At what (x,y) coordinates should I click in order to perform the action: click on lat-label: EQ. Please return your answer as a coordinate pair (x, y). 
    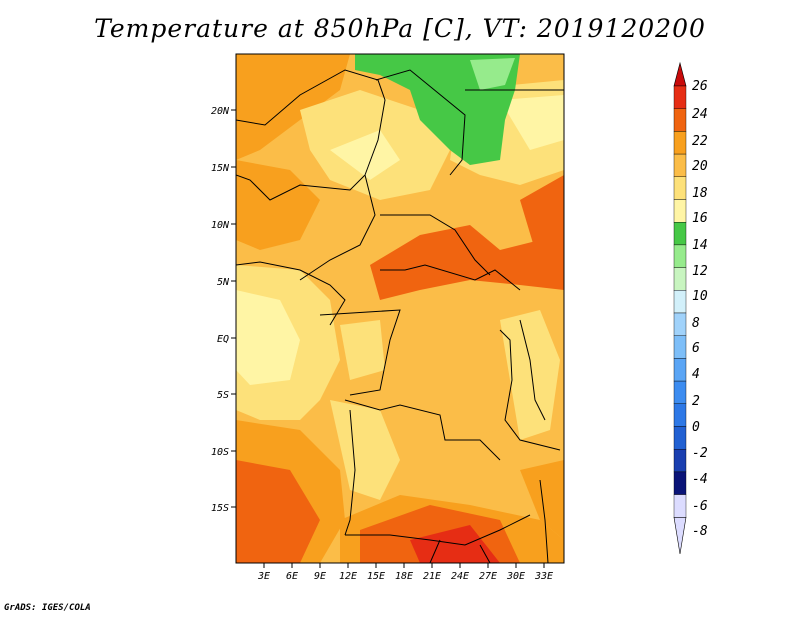
    Looking at the image, I should click on (223, 339).